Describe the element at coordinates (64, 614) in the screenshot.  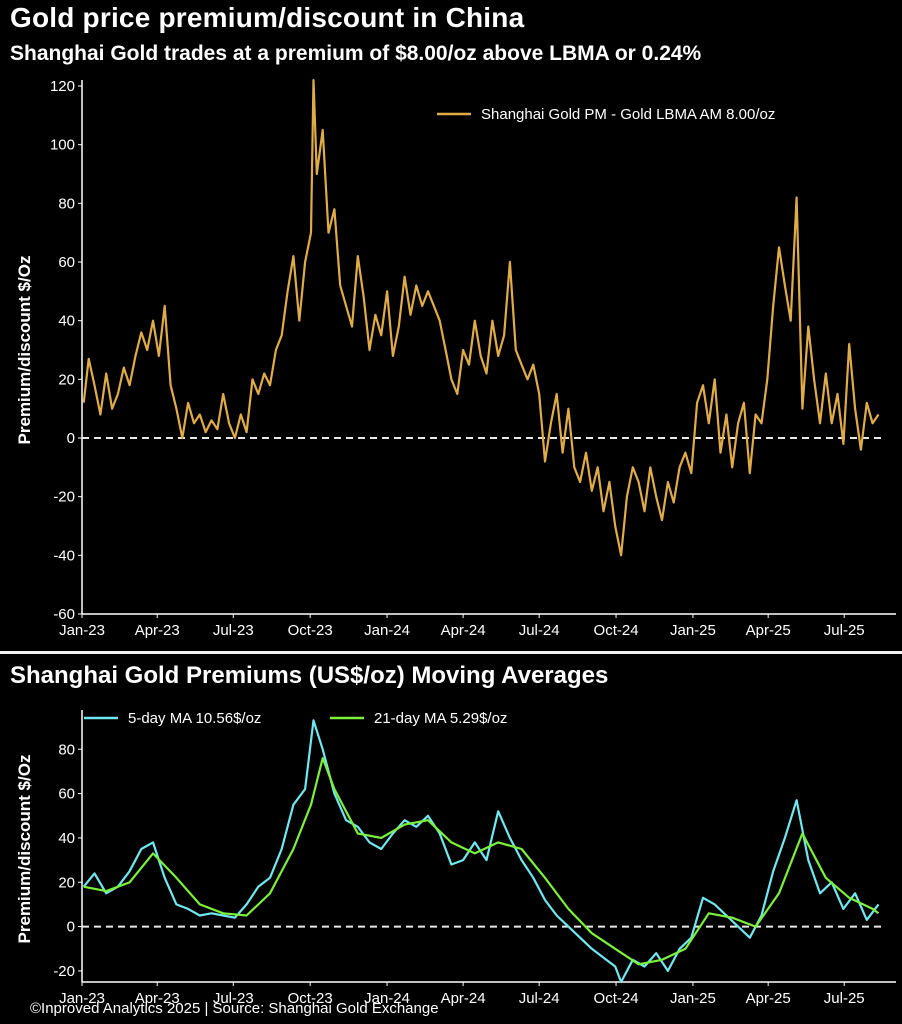
I see `y-tick-label: -60` at that location.